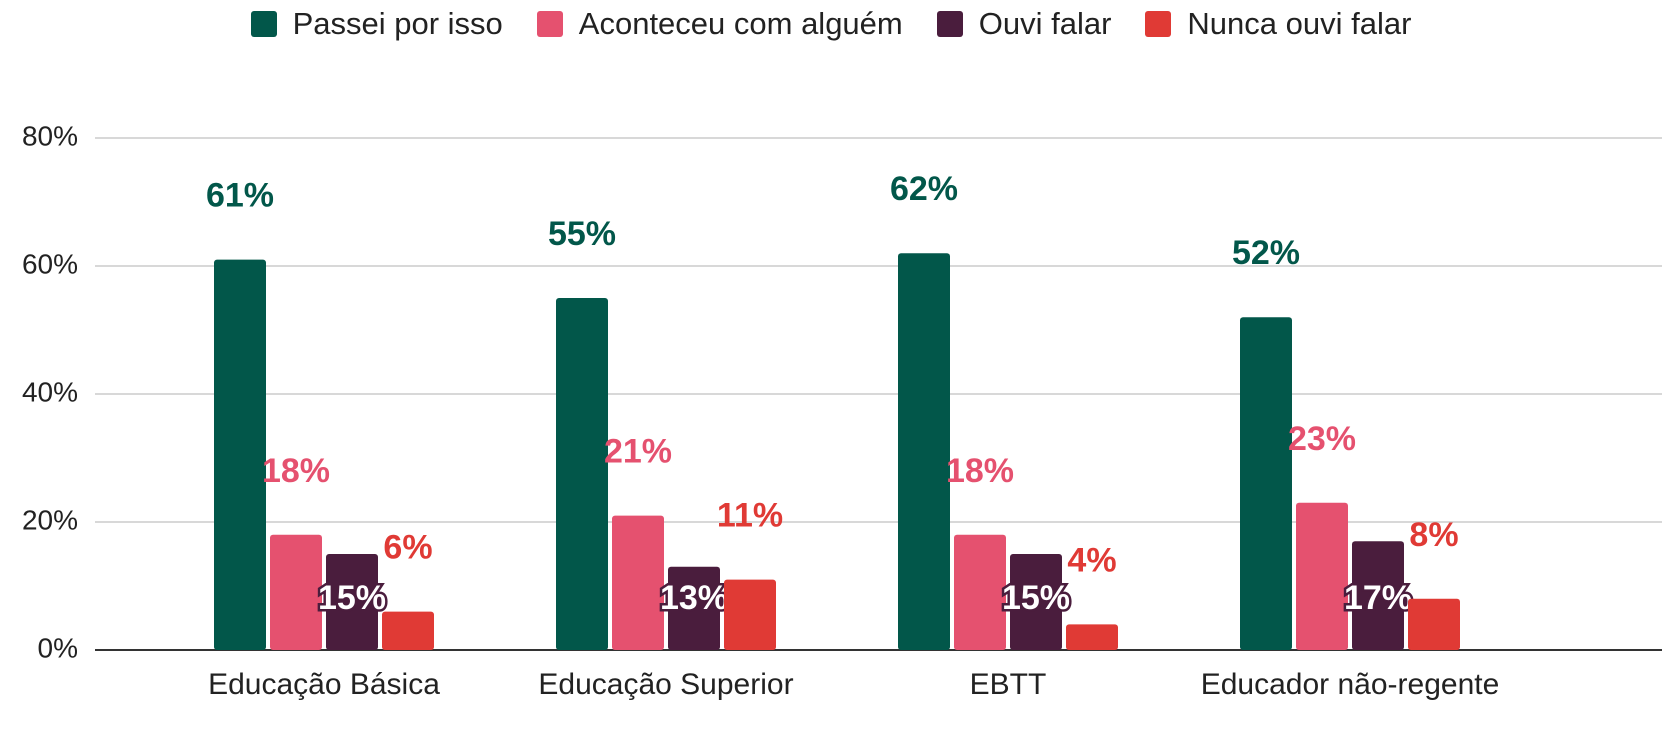  I want to click on data-label: 6%, so click(407, 548).